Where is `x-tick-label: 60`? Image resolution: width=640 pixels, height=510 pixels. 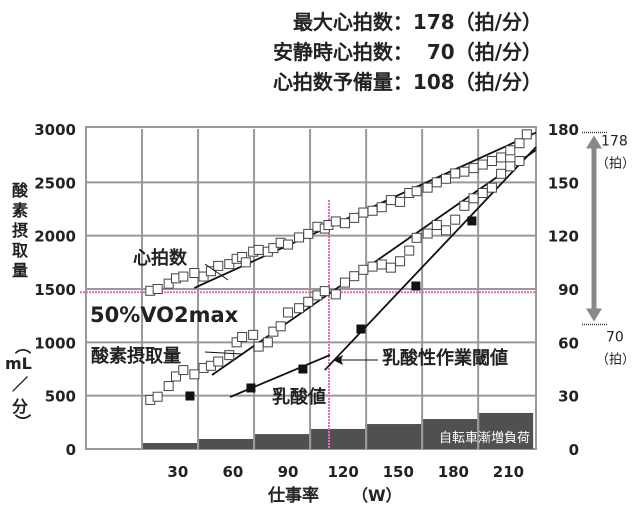 x-tick-label: 60 is located at coordinates (233, 472).